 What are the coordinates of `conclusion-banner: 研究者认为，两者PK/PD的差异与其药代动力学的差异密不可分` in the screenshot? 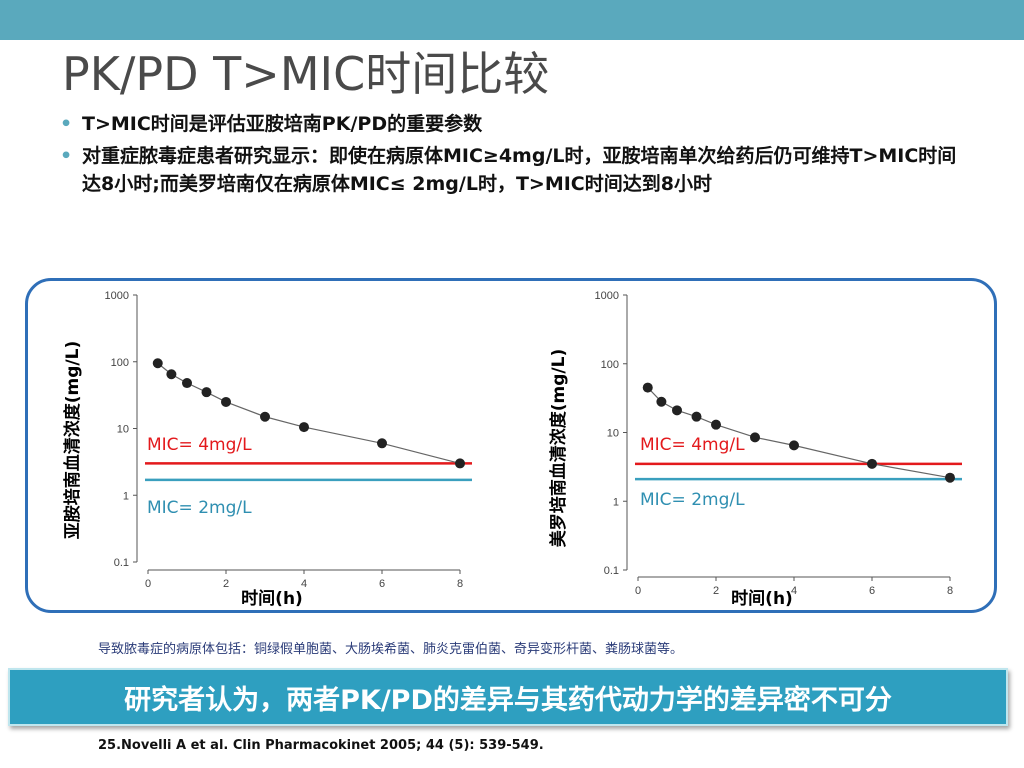 It's located at (508, 697).